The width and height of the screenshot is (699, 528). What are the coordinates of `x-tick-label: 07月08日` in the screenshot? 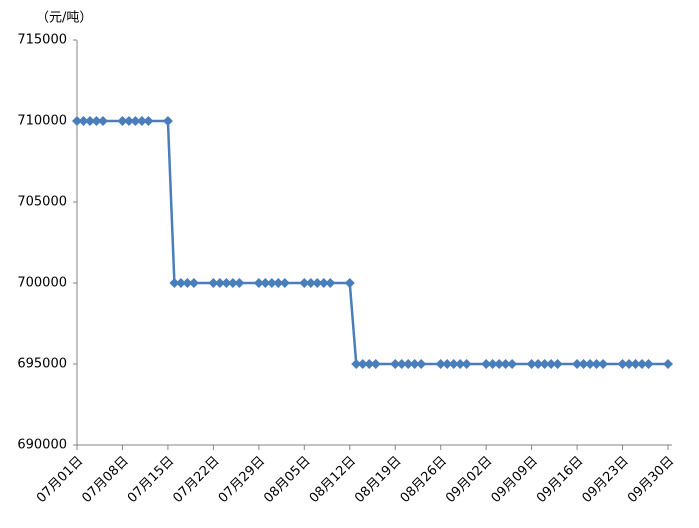 It's located at (105, 480).